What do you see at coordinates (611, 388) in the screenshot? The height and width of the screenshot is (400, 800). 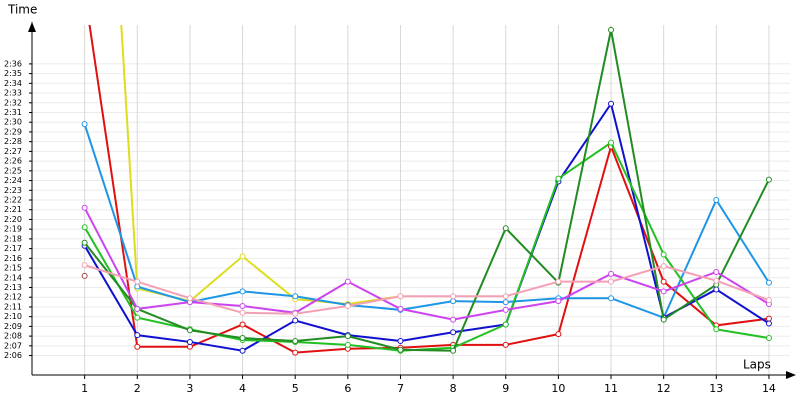 I see `x-tick-label: 11` at bounding box center [611, 388].